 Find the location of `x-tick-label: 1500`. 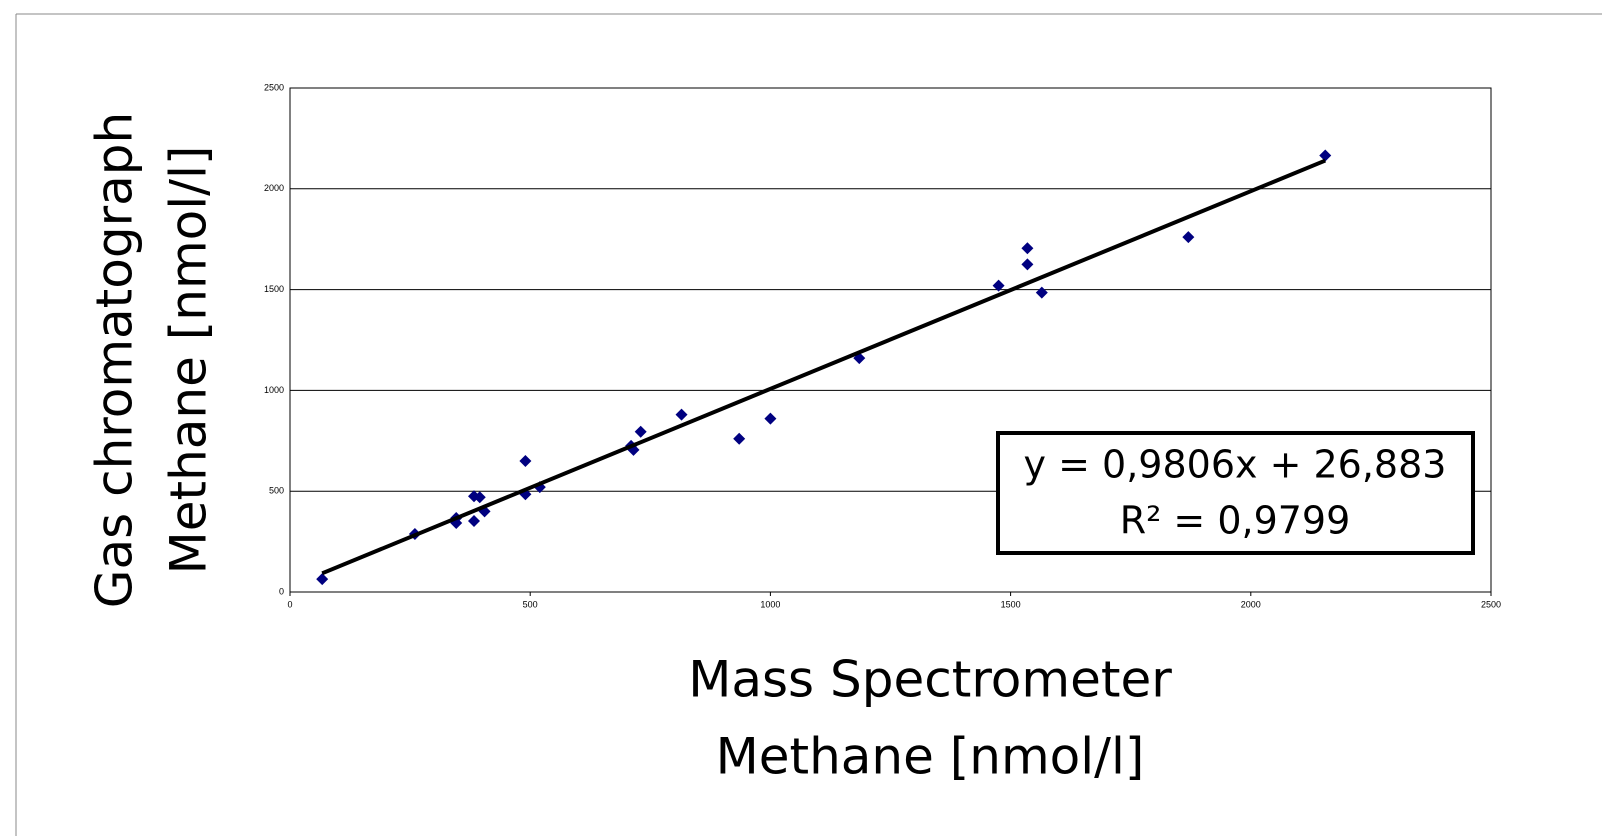

x-tick-label: 1500 is located at coordinates (1011, 604).